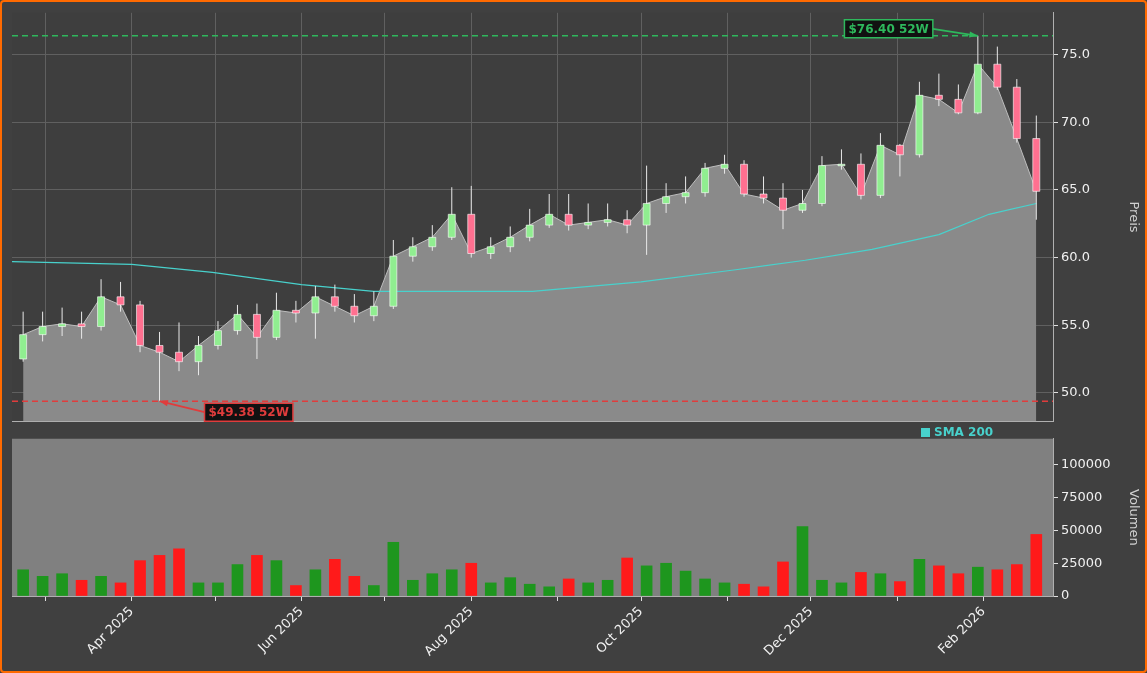 The image size is (1147, 673). Describe the element at coordinates (1075, 324) in the screenshot. I see `y-tick-label: 55.0` at that location.